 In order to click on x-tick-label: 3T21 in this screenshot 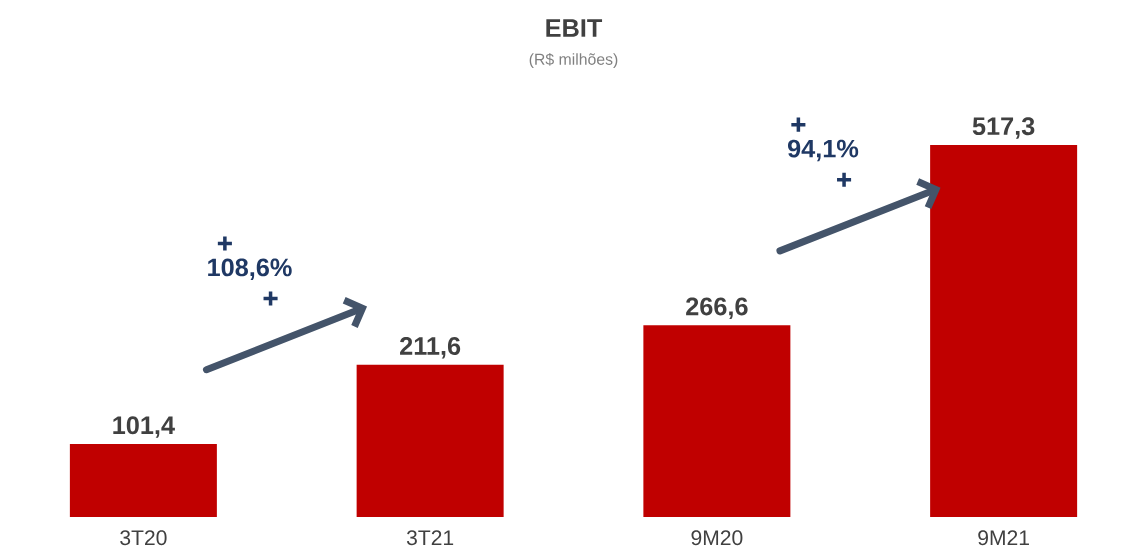, I will do `click(430, 538)`.